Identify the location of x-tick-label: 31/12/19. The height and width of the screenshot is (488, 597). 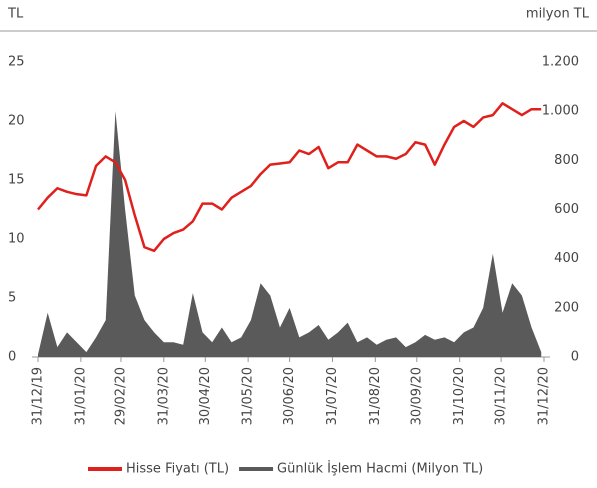
(38, 396).